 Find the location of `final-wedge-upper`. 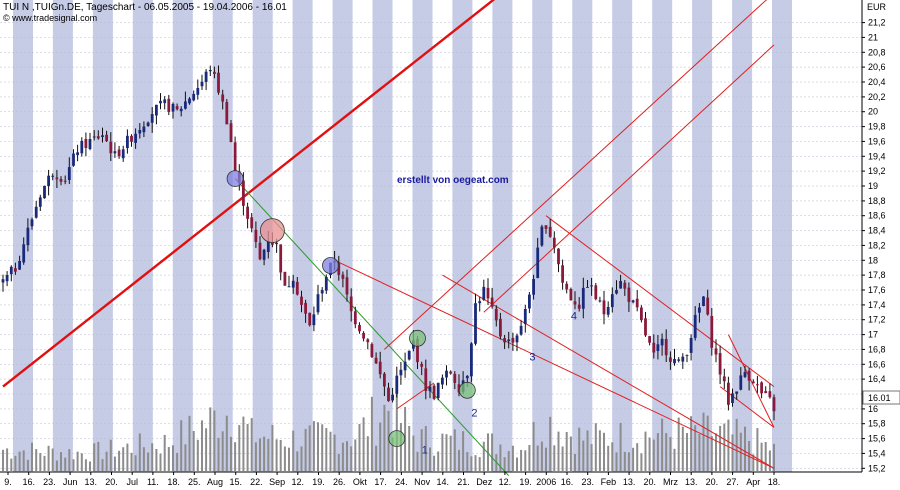

final-wedge-upper is located at coordinates (751, 381).